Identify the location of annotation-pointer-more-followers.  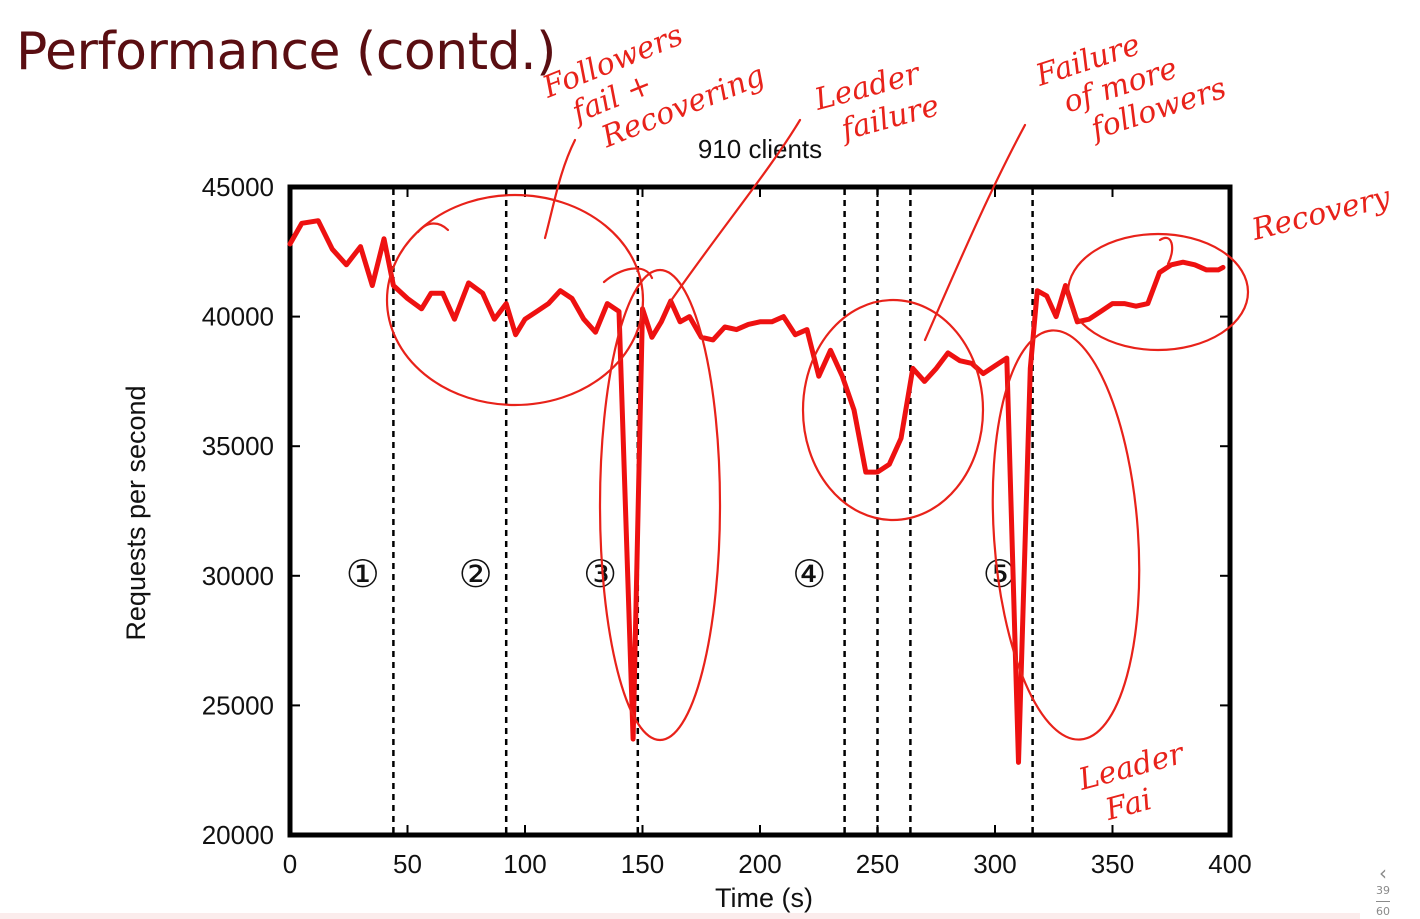
(975, 232).